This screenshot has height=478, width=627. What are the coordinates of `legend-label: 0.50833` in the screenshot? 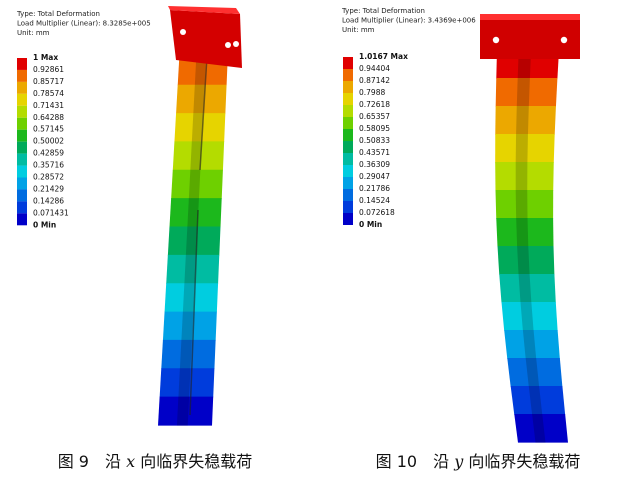 It's located at (374, 140).